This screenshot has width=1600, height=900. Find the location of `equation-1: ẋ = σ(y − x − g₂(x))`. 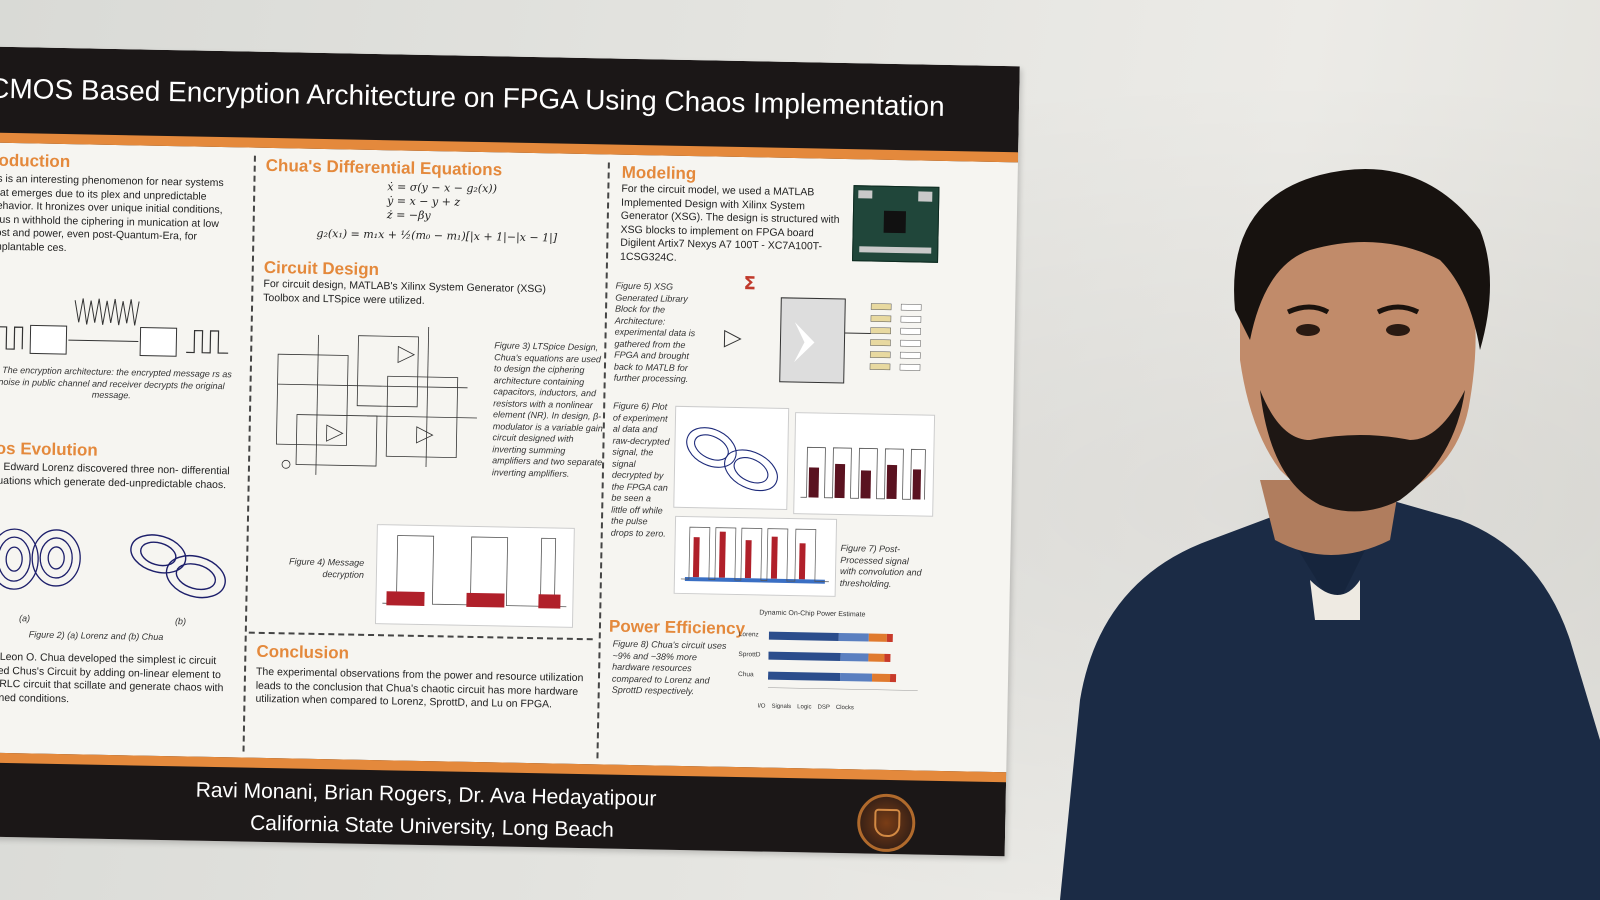

equation-1: ẋ = σ(y − x − g₂(x)) is located at coordinates (442, 188).